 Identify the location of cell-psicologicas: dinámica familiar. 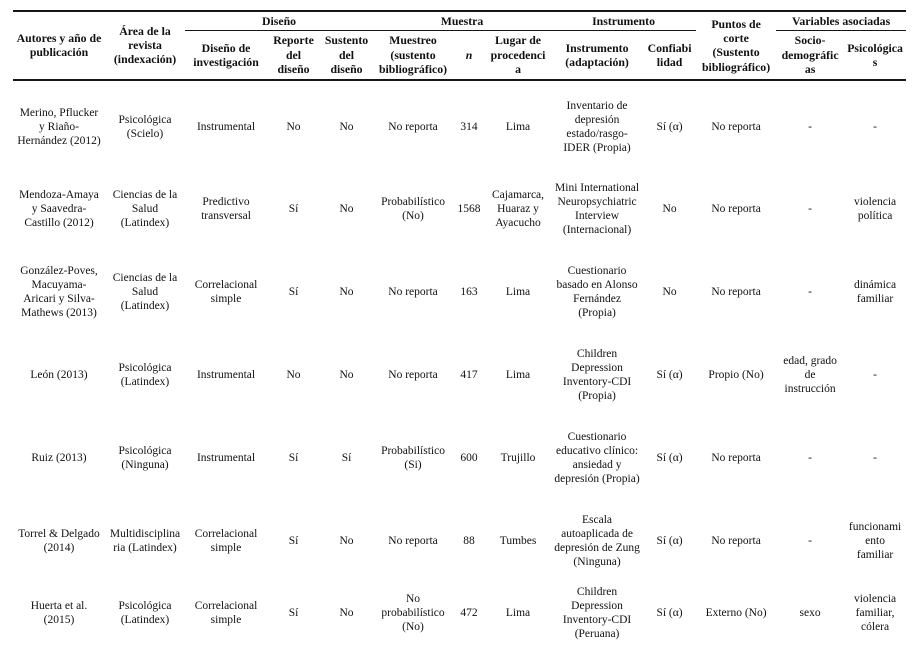
(875, 291).